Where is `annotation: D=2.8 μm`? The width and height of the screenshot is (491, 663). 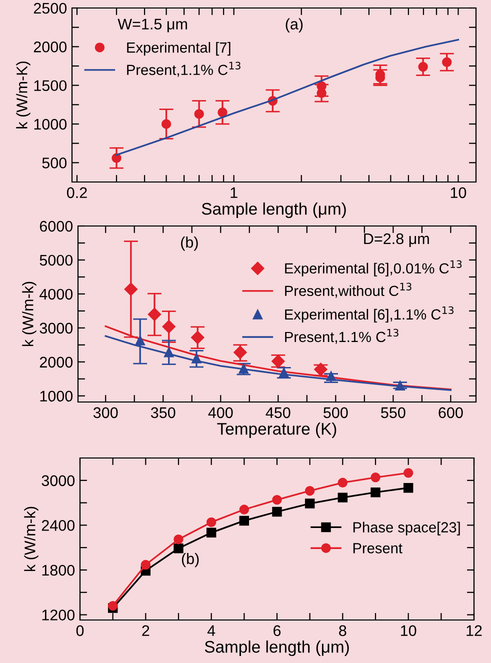 annotation: D=2.8 μm is located at coordinates (396, 240).